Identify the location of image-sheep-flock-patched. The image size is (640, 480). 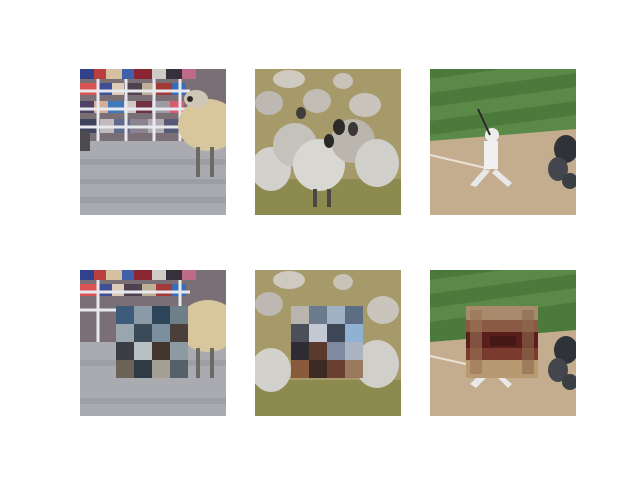
(328, 343).